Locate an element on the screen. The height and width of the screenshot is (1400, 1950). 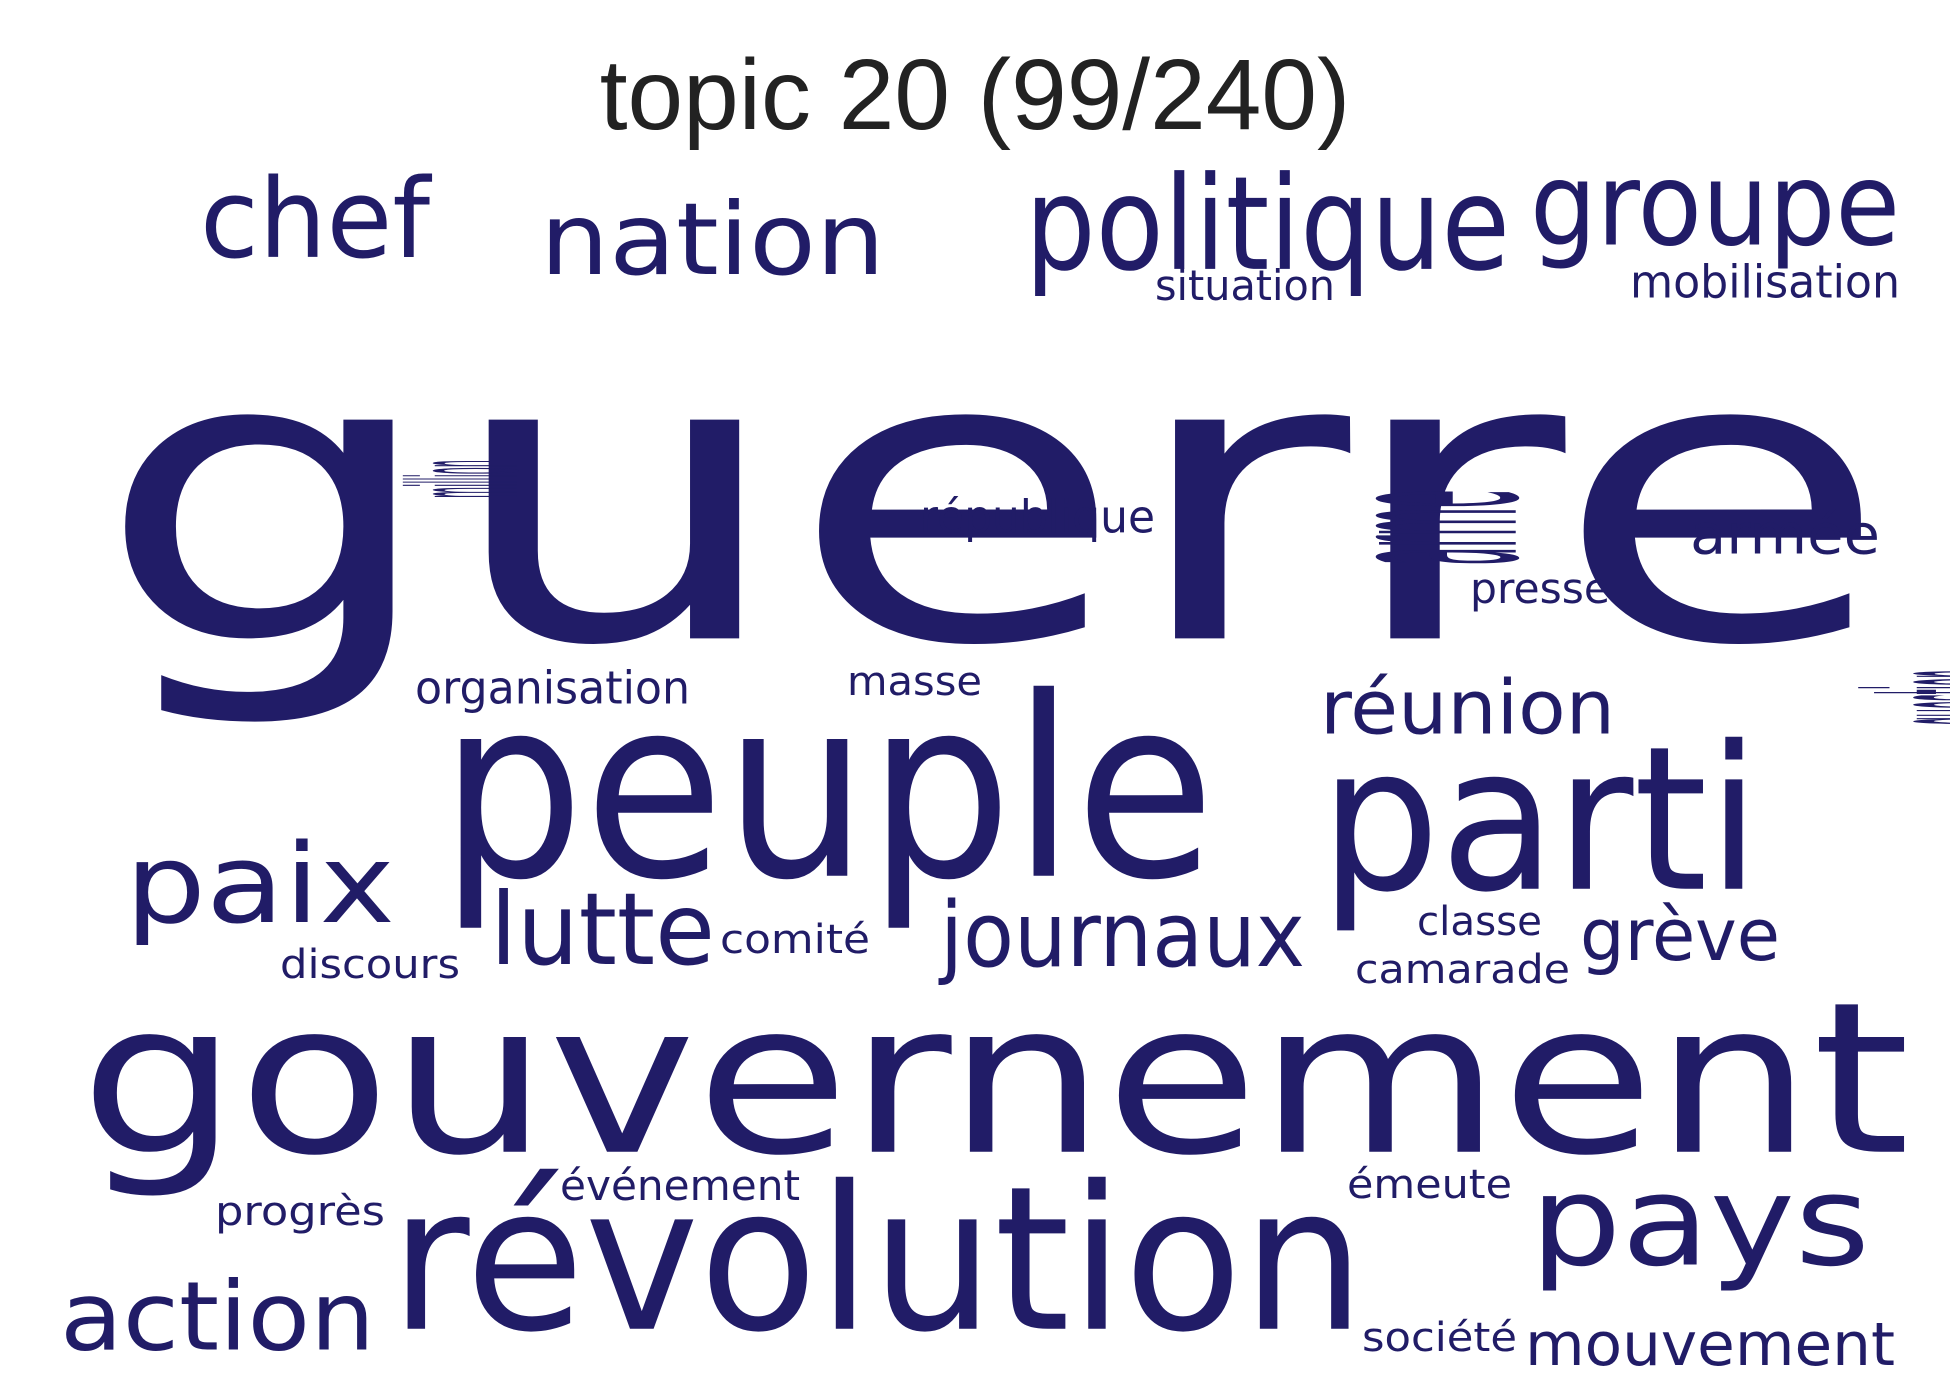
word-societe: société is located at coordinates (1439, 1337).